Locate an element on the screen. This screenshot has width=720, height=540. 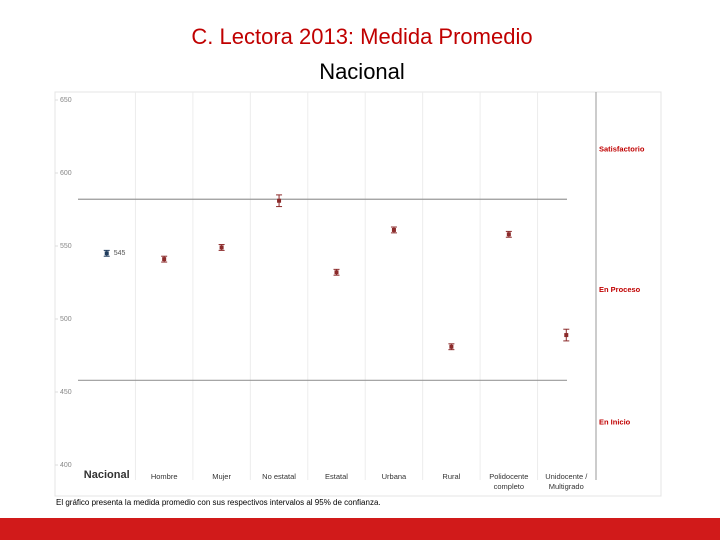
chart-title: C. Lectora 2013: Medida Promedio is located at coordinates (361, 36).